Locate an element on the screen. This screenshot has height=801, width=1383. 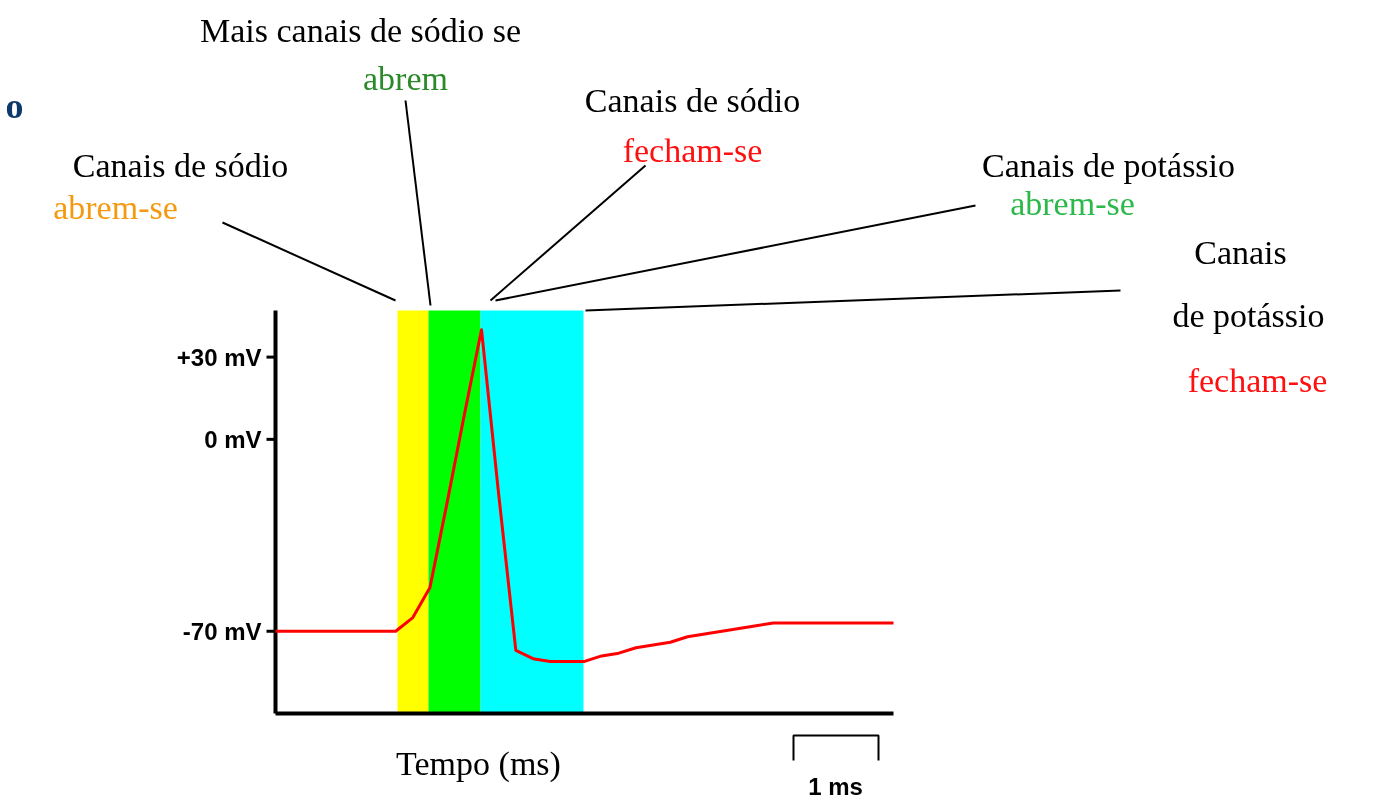
text: Canais de potássio is located at coordinates (1108, 165).